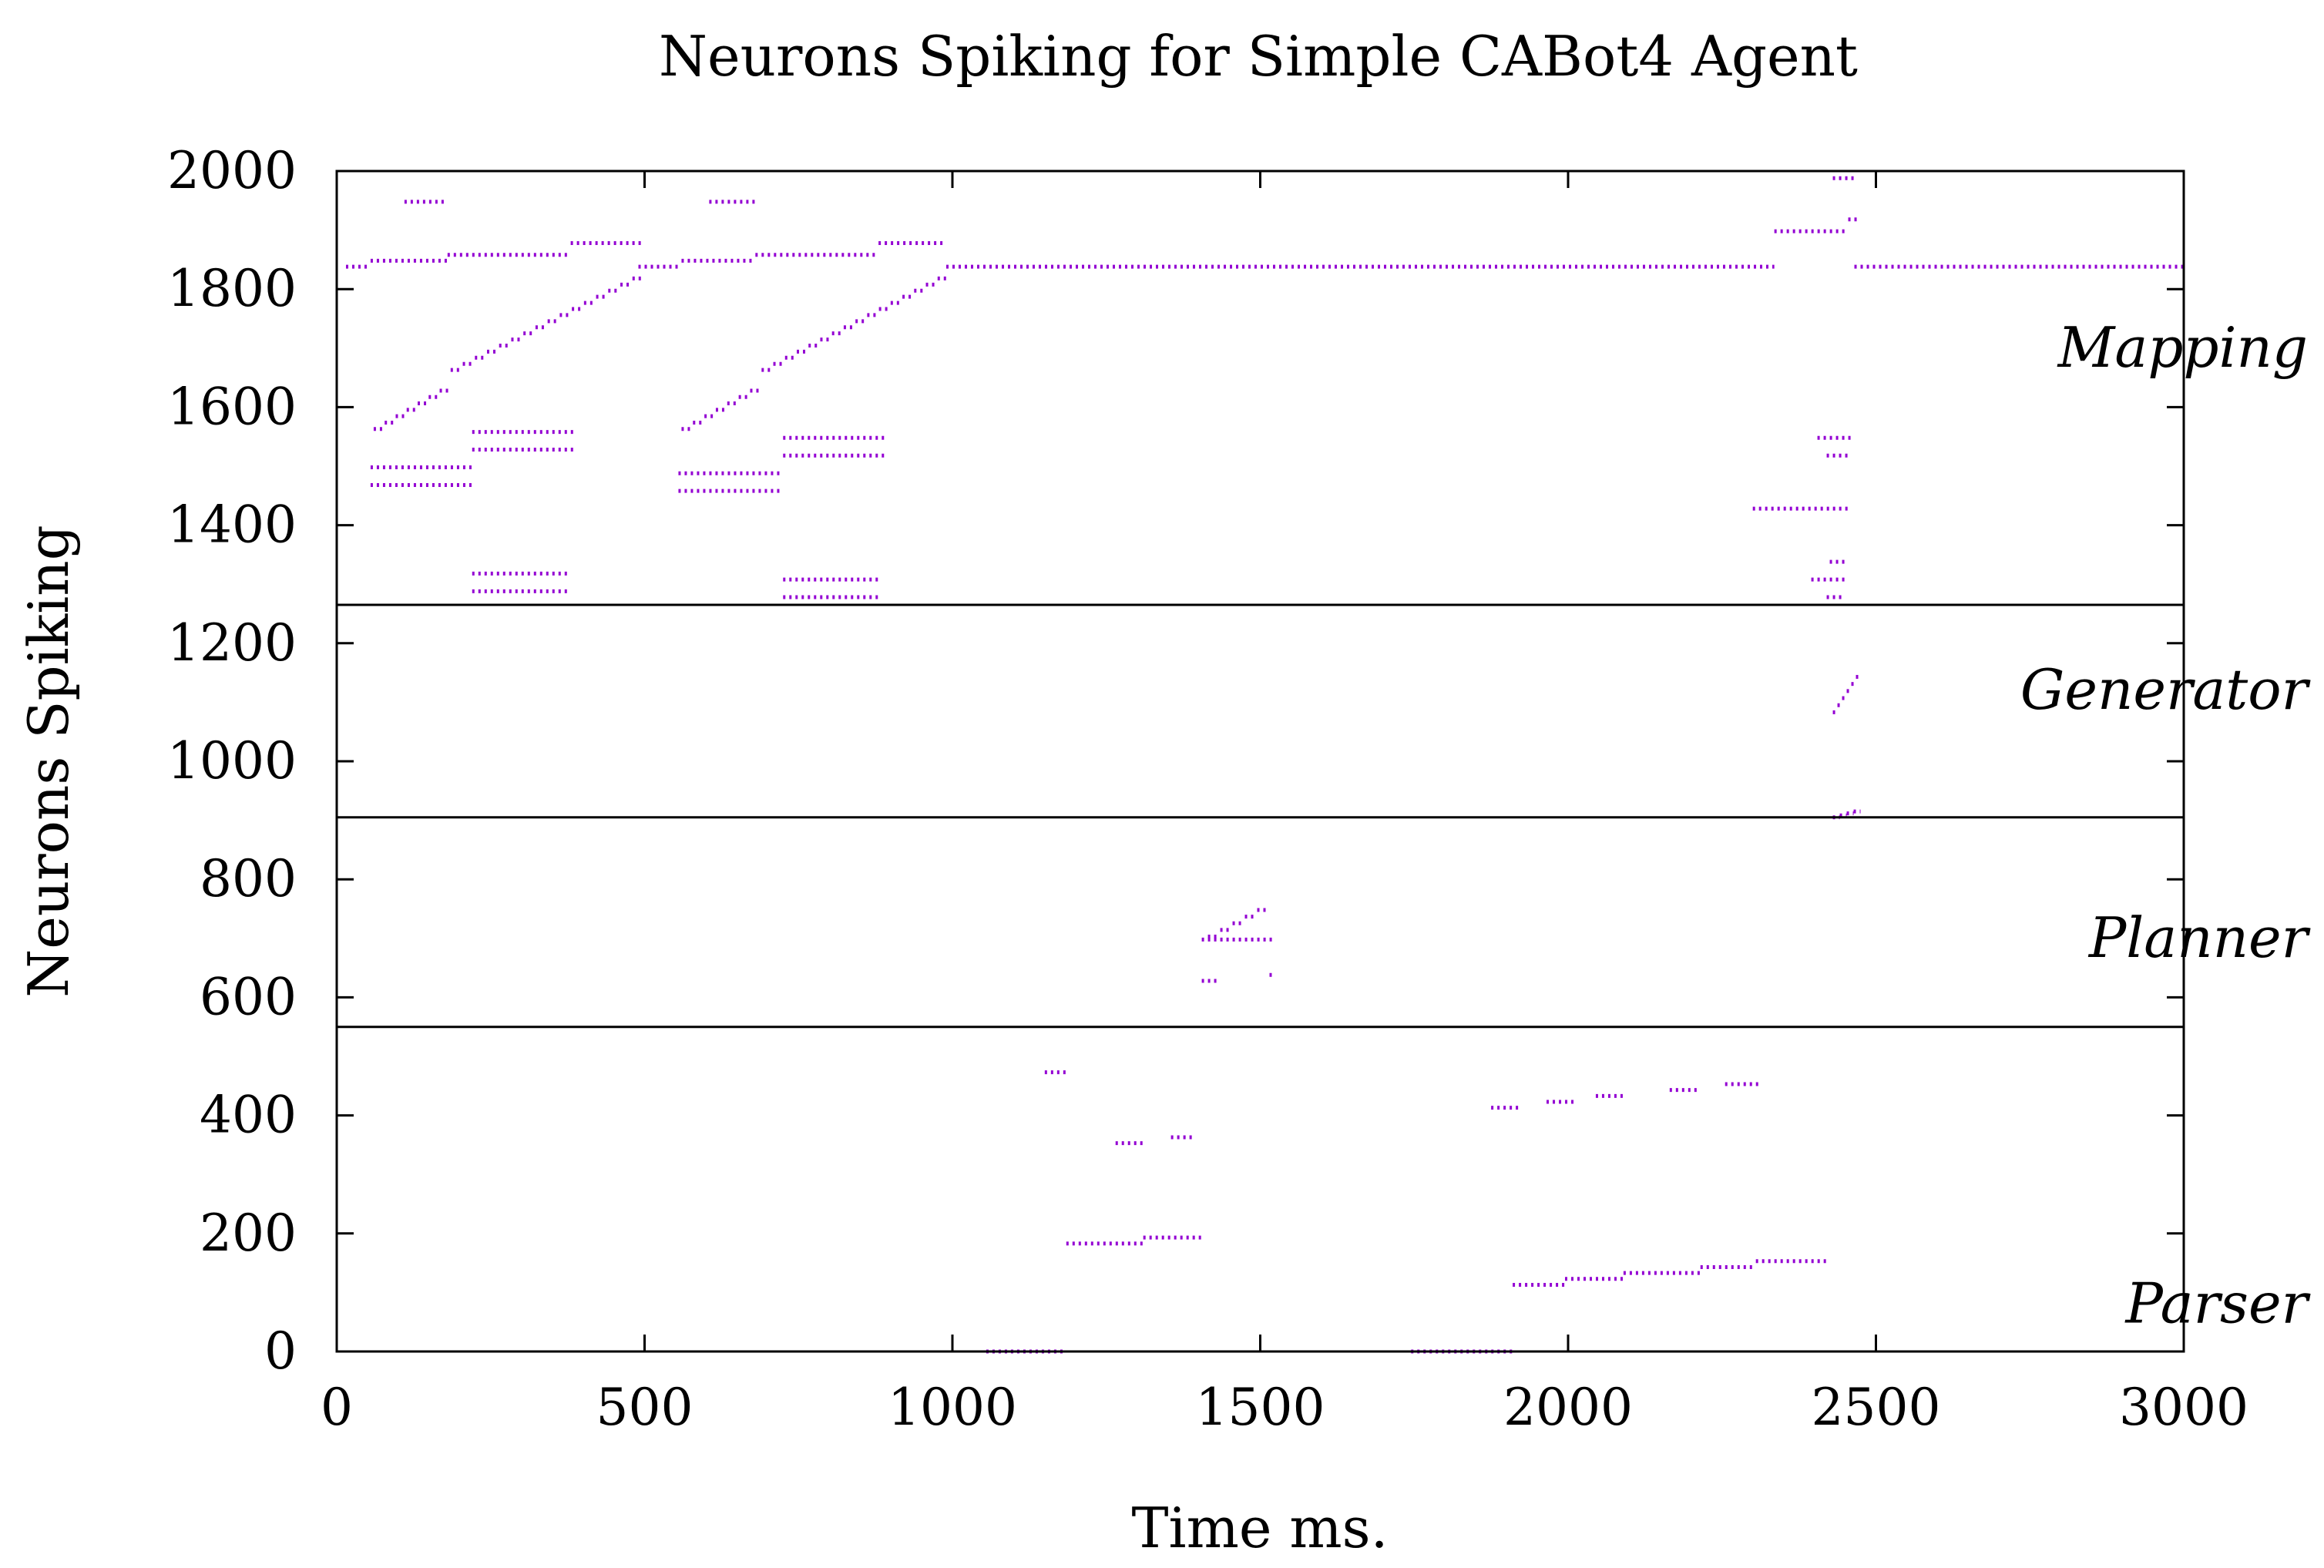 The height and width of the screenshot is (1568, 2324). Describe the element at coordinates (248, 878) in the screenshot. I see `y-tick-label: 800` at that location.